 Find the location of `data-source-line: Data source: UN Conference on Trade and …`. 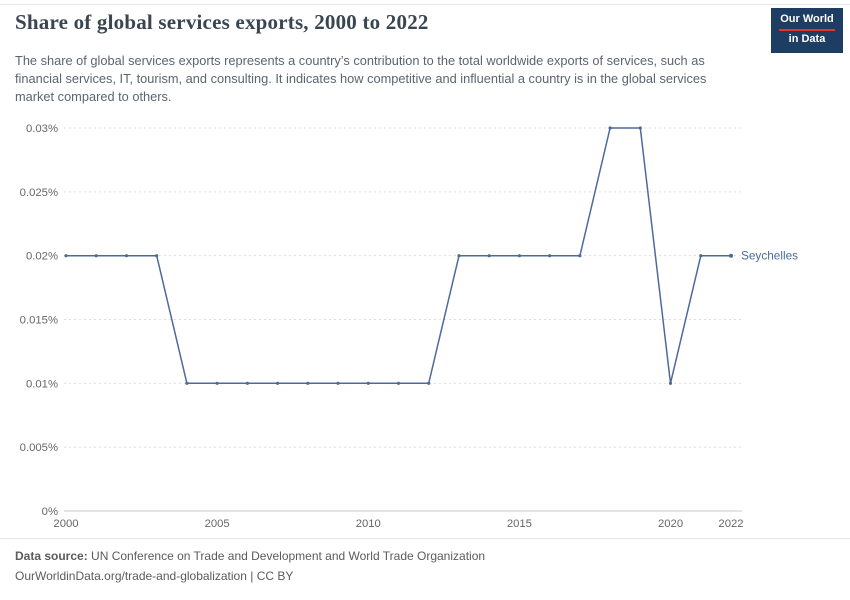

data-source-line: Data source: UN Conference on Trade and … is located at coordinates (425, 557).